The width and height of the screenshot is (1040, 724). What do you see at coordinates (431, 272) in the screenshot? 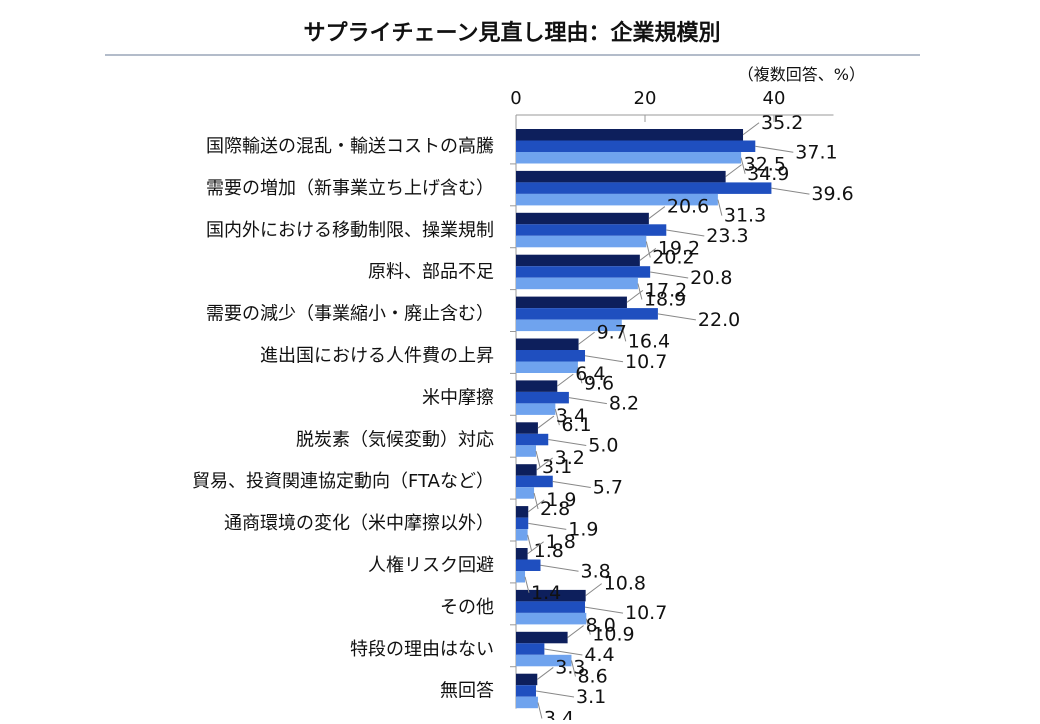
I see `category-label: 原料、部品不足` at bounding box center [431, 272].